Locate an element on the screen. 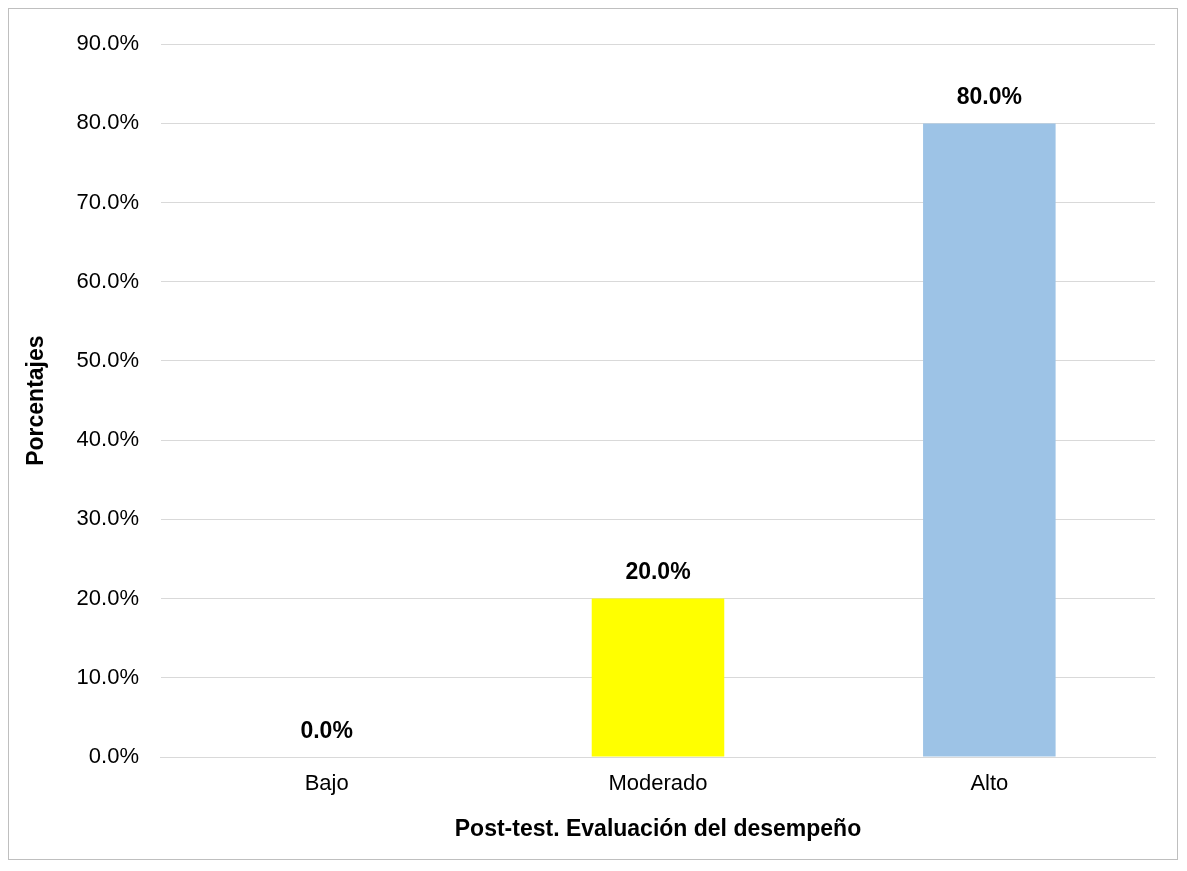 This screenshot has width=1187, height=871. y-tick-label: 80.0% is located at coordinates (107, 122).